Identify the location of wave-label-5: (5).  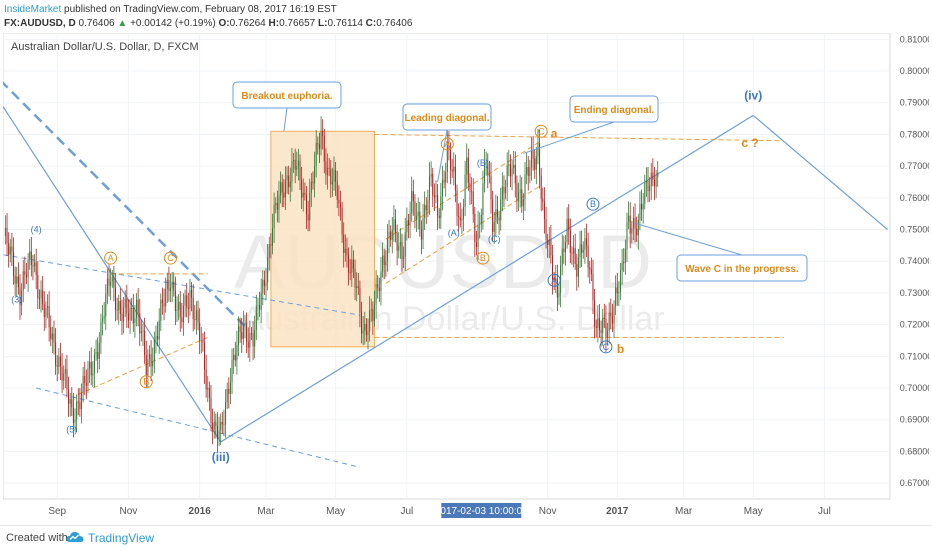
(71, 429).